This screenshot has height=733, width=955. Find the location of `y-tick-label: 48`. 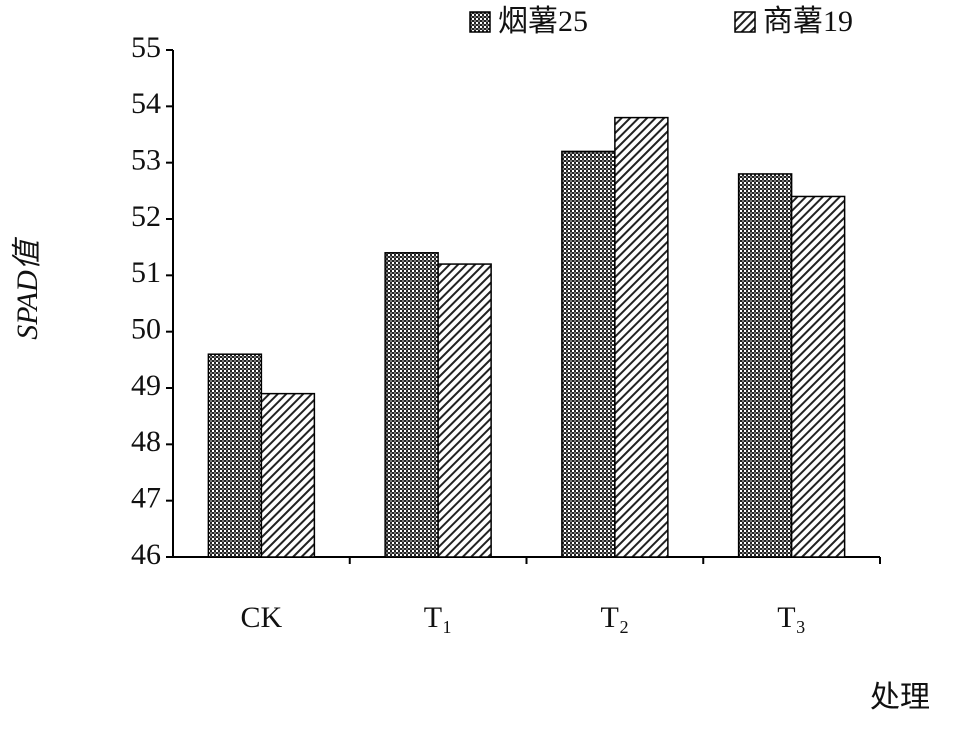

y-tick-label: 48 is located at coordinates (146, 441).